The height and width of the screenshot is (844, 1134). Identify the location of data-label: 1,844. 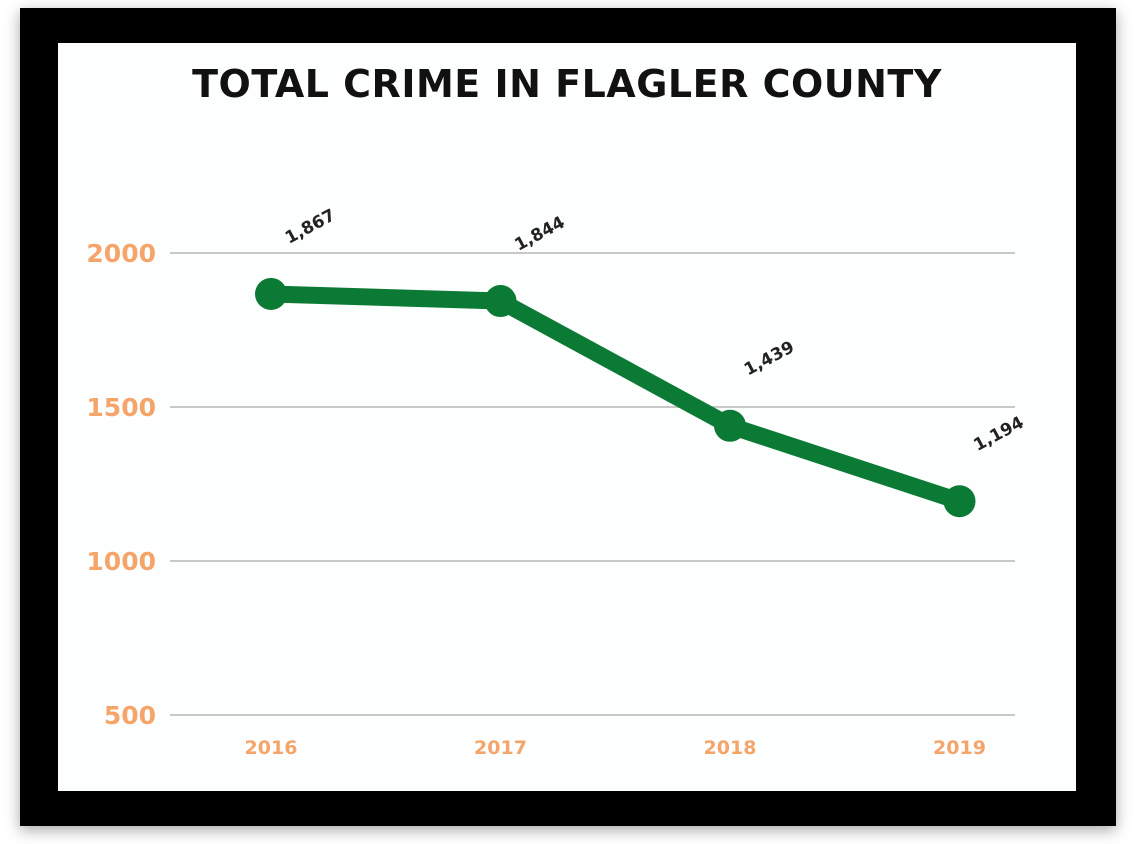
(539, 233).